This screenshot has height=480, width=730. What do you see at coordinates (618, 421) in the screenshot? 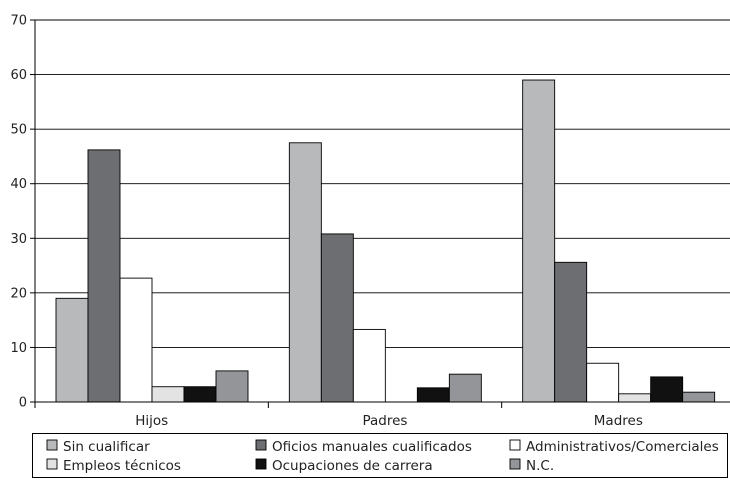
I see `category-label: Madres` at bounding box center [618, 421].